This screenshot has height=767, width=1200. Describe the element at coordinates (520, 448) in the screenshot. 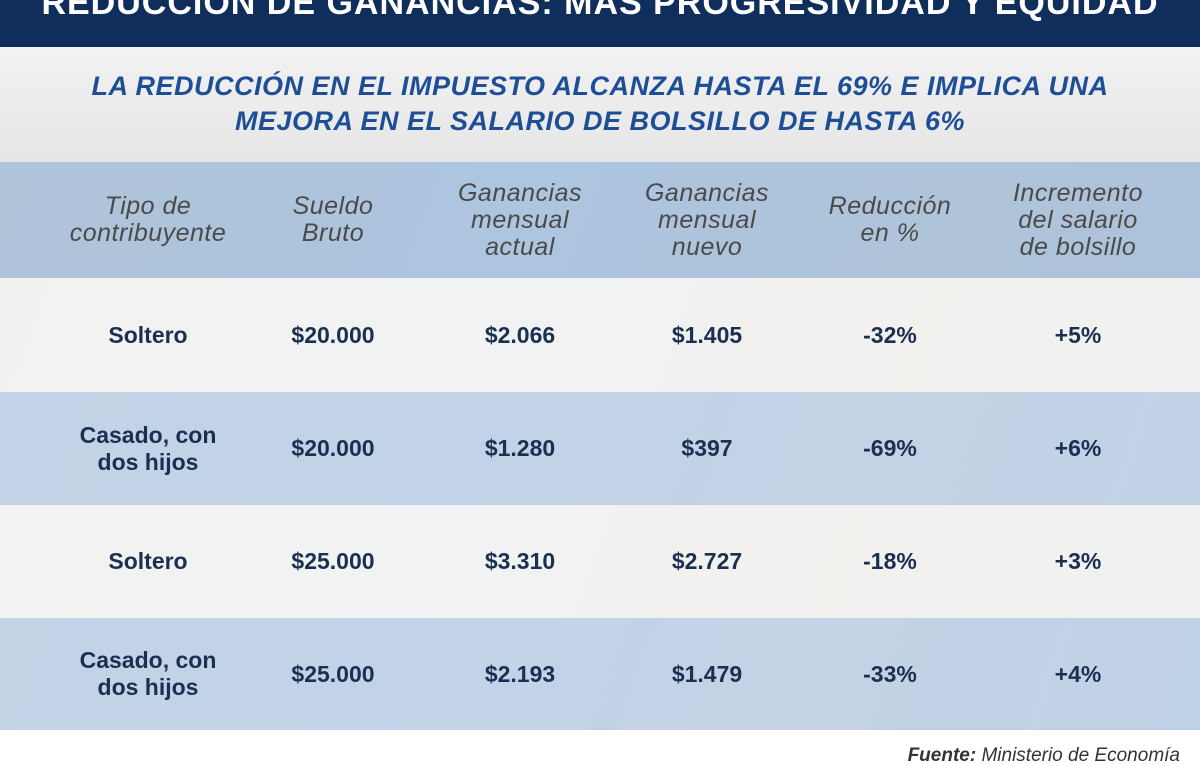

I see `table-cell: $1.280` at that location.